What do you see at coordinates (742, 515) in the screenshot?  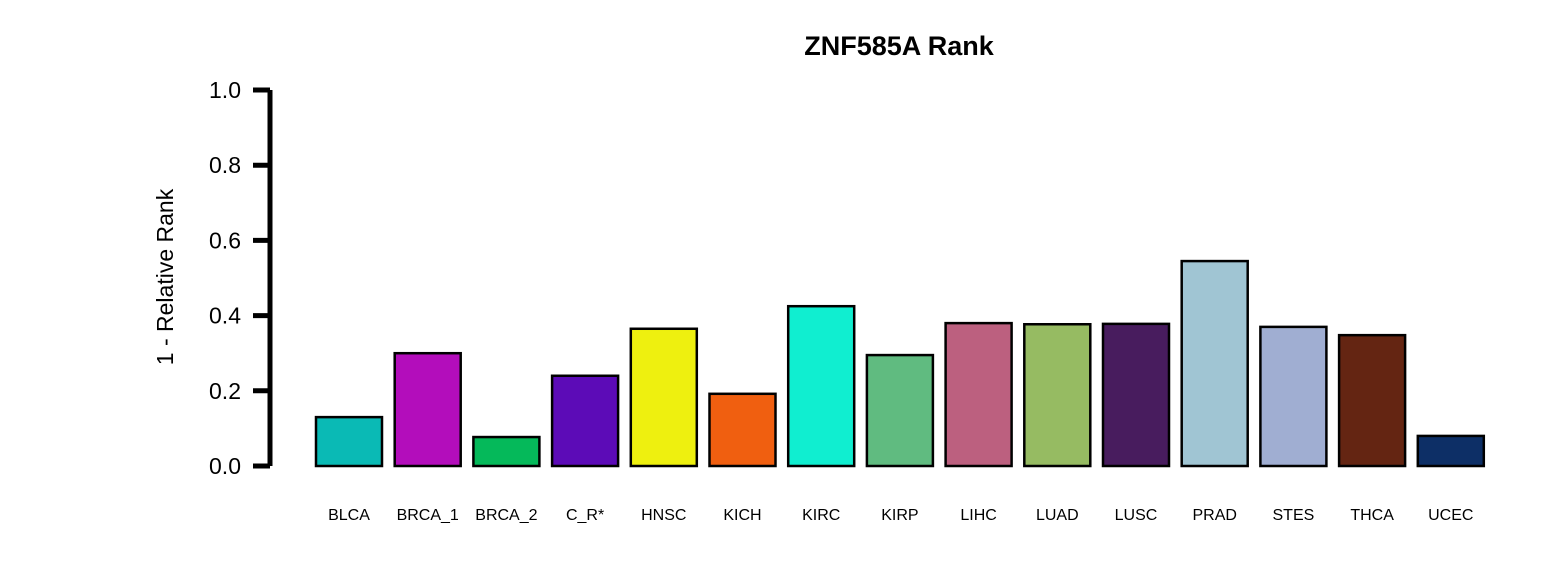 I see `x-tick-label: KICH` at bounding box center [742, 515].